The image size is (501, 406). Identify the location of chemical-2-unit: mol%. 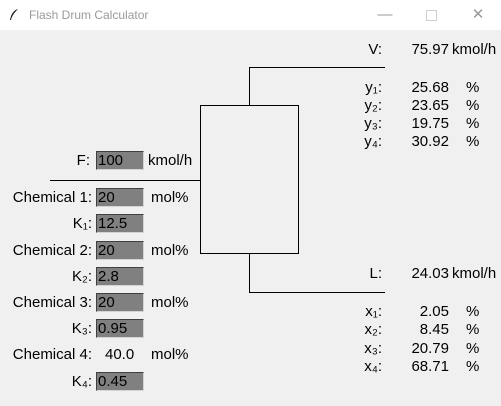
(170, 250).